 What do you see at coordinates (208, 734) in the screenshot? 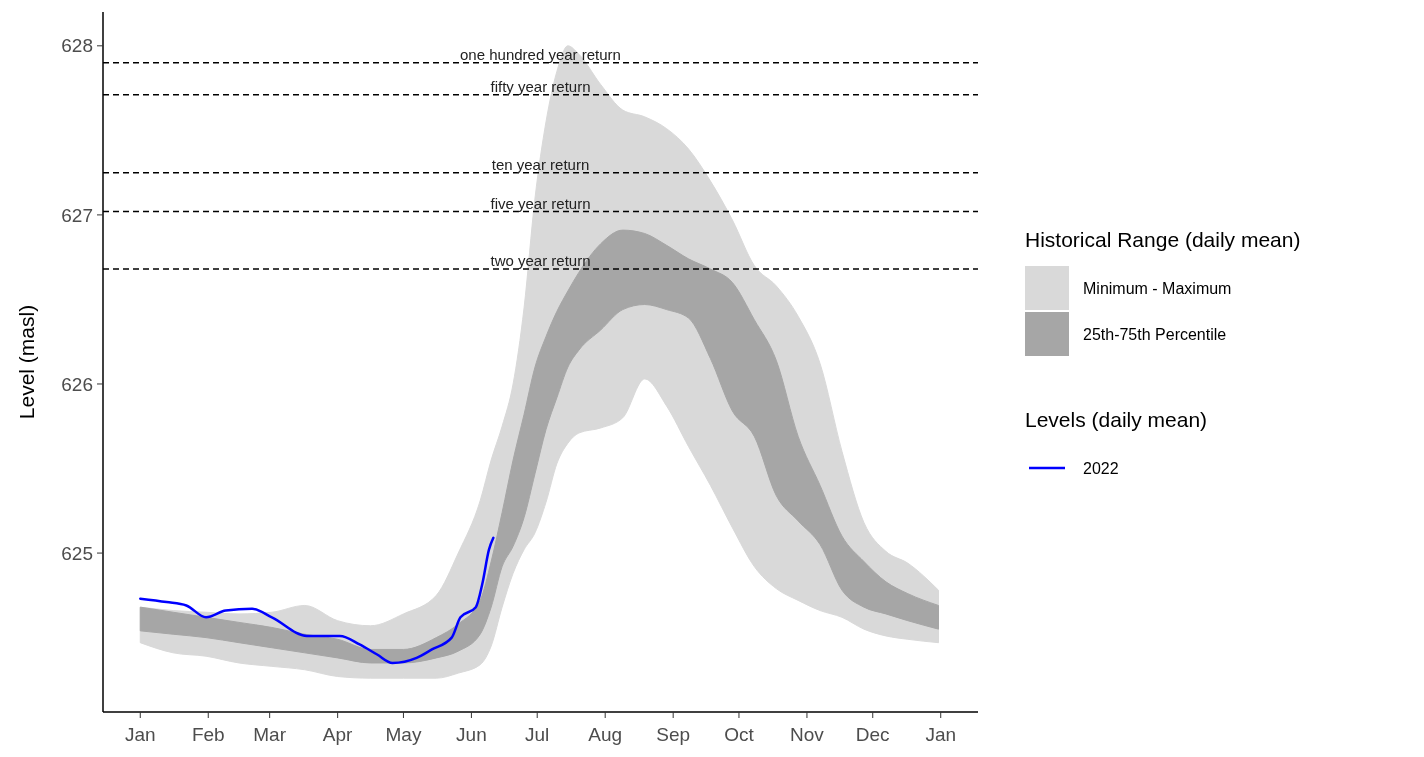
I see `x-tick-label: Feb` at bounding box center [208, 734].